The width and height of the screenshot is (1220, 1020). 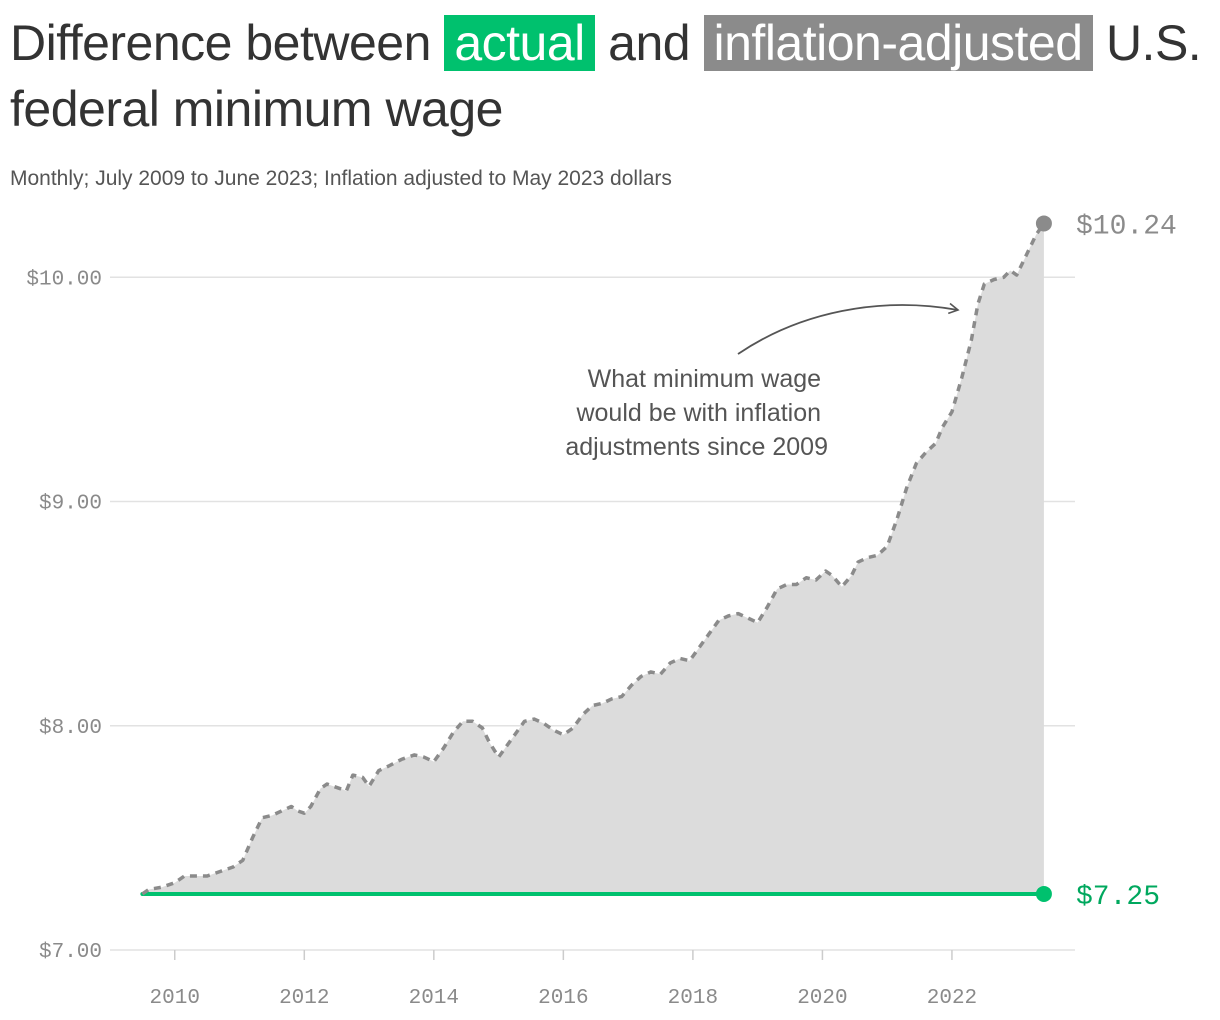 What do you see at coordinates (1126, 226) in the screenshot?
I see `adjusted-end-label: $10.24` at bounding box center [1126, 226].